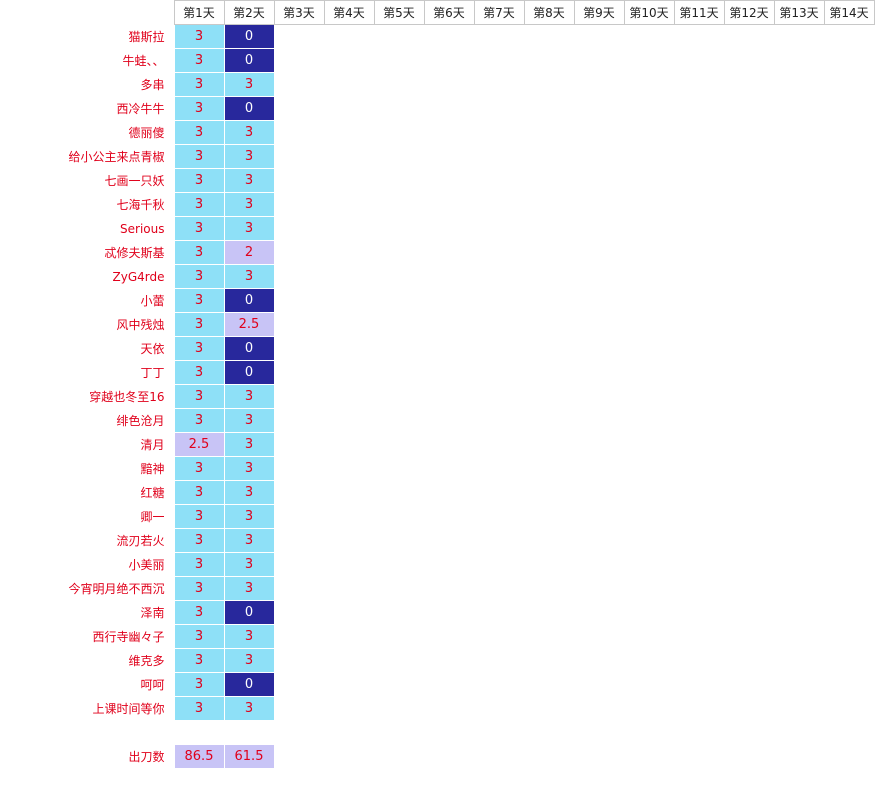 The height and width of the screenshot is (800, 875). What do you see at coordinates (749, 12) in the screenshot?
I see `day-header: 第12天` at bounding box center [749, 12].